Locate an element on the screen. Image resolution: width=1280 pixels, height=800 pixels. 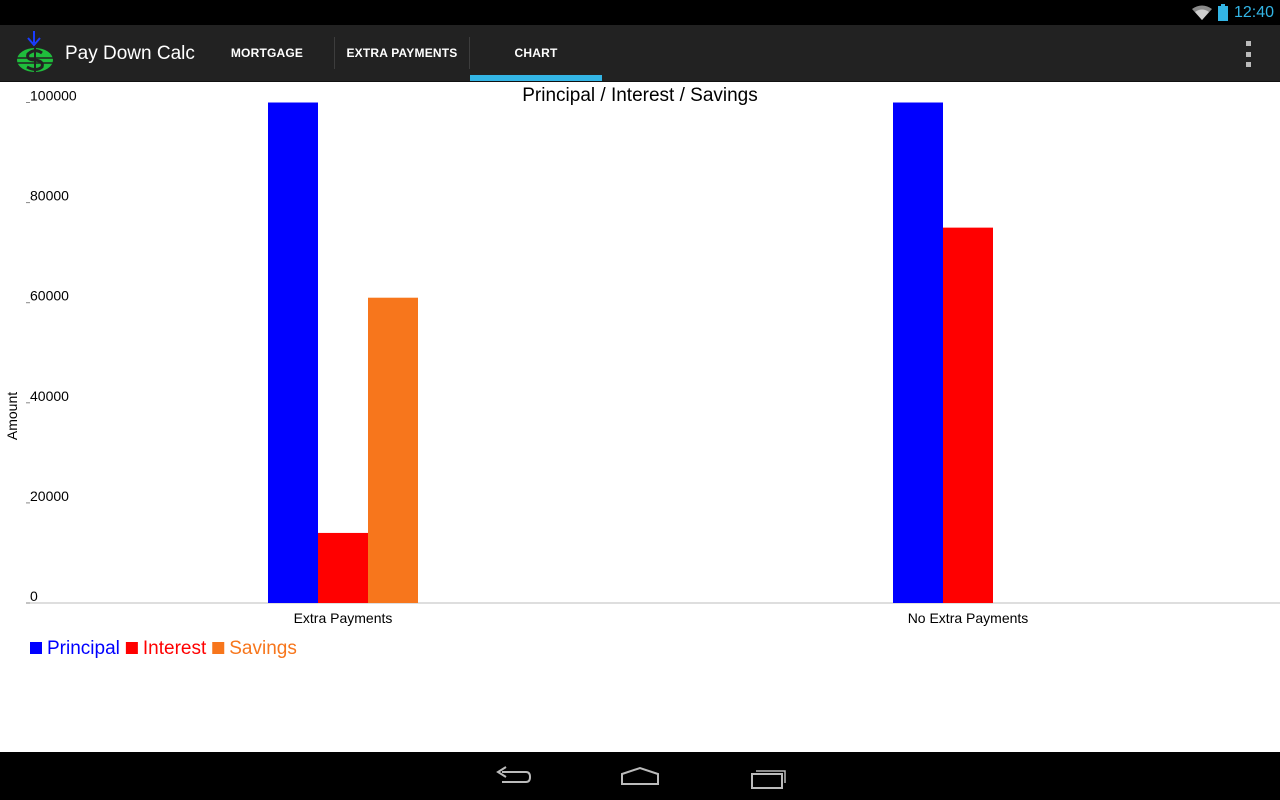
chart-legend: Principal Interest Savings is located at coordinates (163, 648).